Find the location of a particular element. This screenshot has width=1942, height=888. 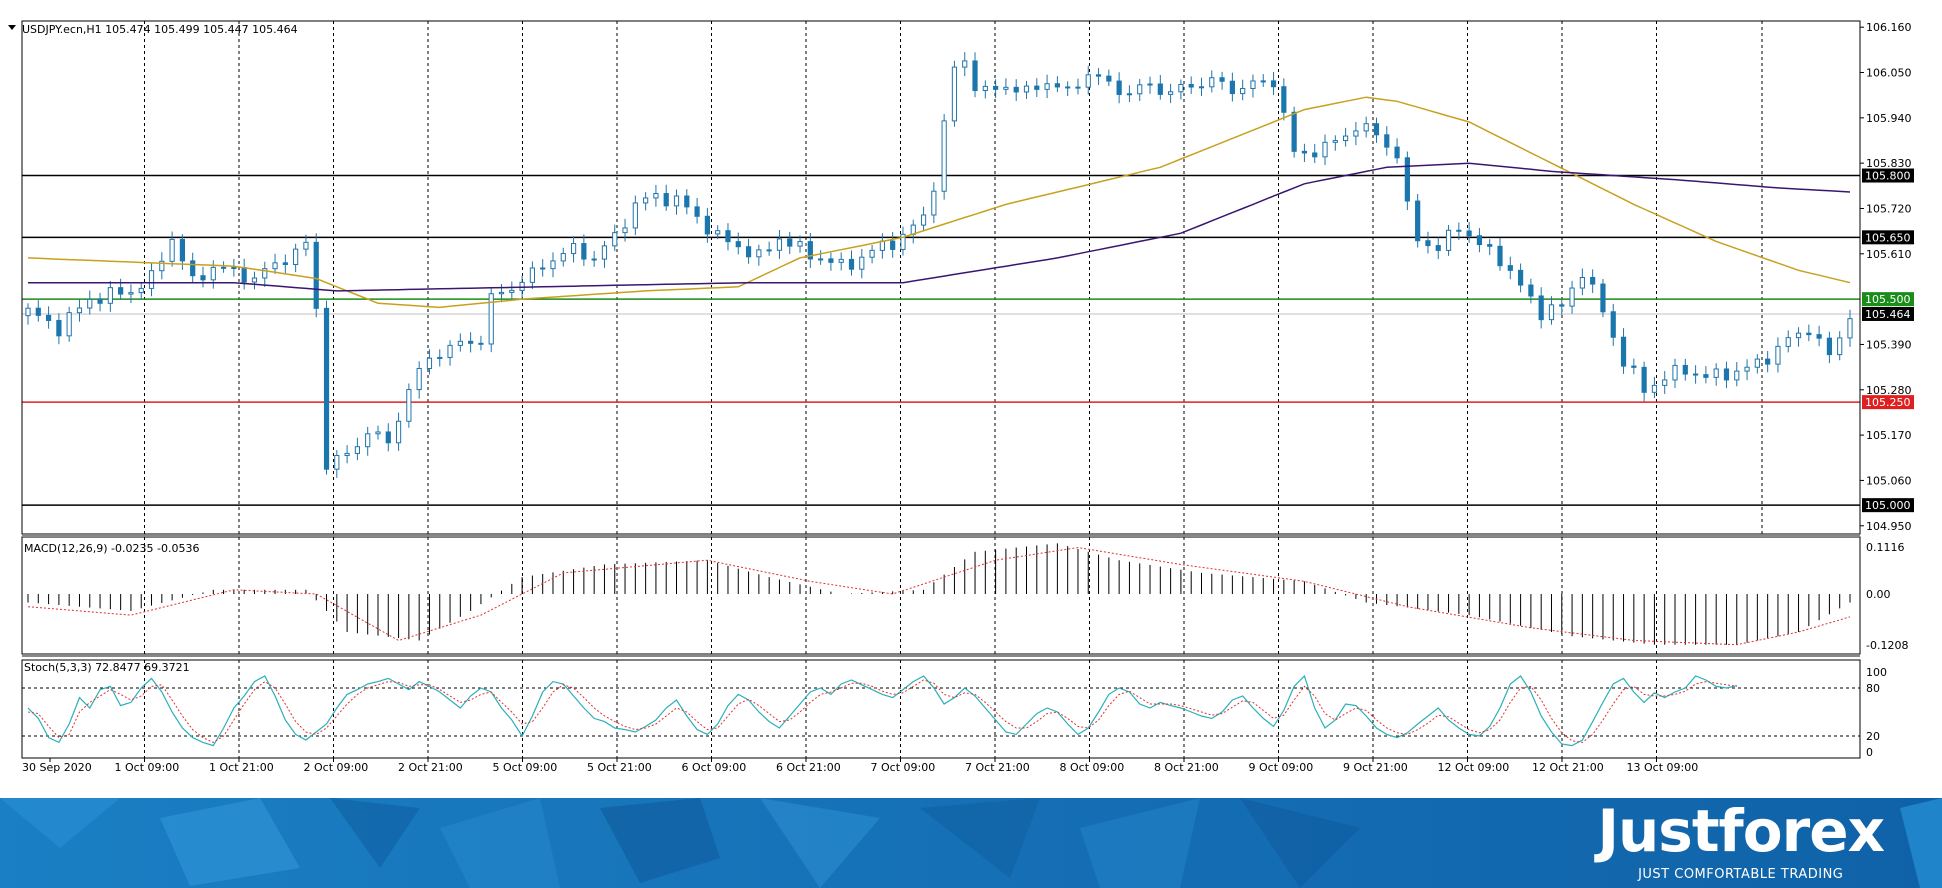

stoch-signal-line is located at coordinates (882, 711).